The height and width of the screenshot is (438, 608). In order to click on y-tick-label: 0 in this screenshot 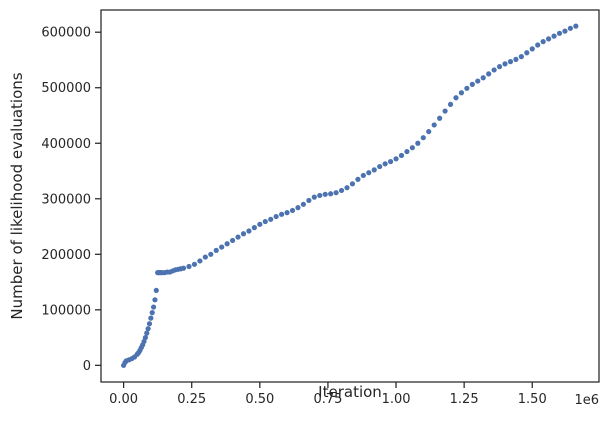, I will do `click(87, 366)`.